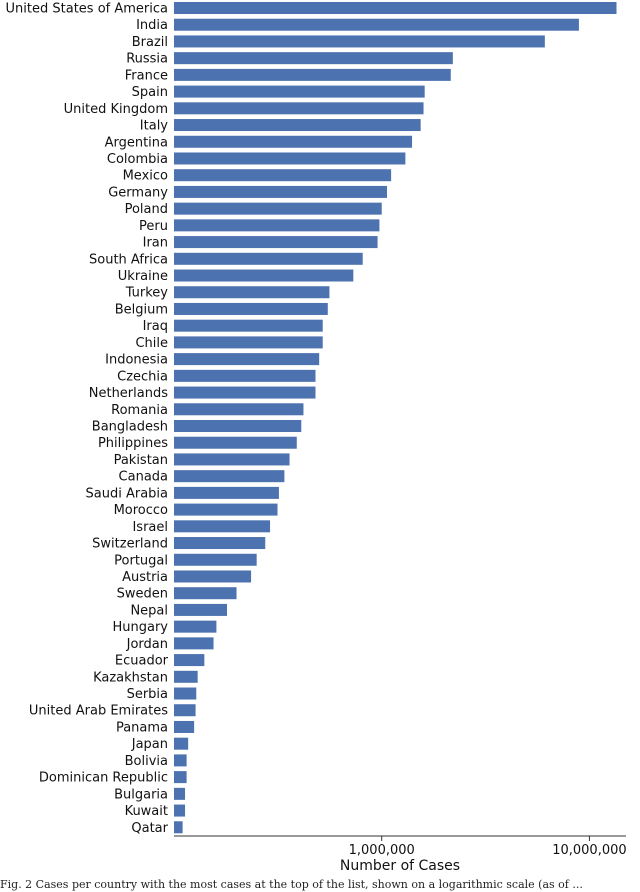 The image size is (640, 892). I want to click on bar-spain, so click(299, 91).